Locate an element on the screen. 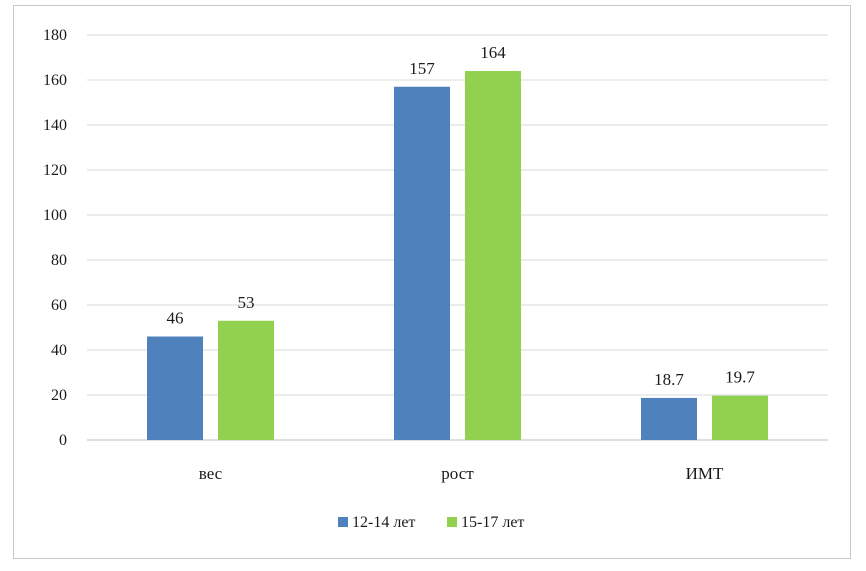 Image resolution: width=866 pixels, height=571 pixels. legend-label: 12-14 лет is located at coordinates (383, 522).